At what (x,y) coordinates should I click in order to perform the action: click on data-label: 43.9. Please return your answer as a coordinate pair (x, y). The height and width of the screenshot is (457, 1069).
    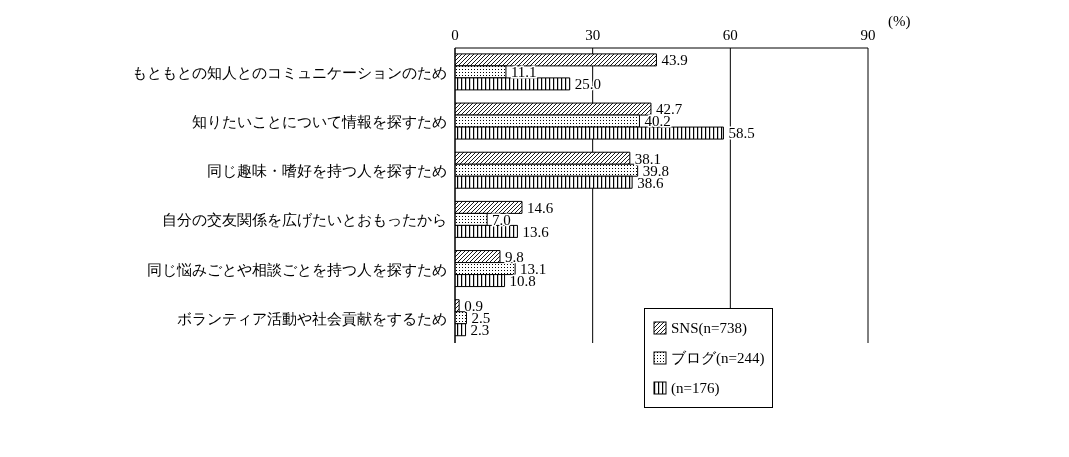
    Looking at the image, I should click on (674, 60).